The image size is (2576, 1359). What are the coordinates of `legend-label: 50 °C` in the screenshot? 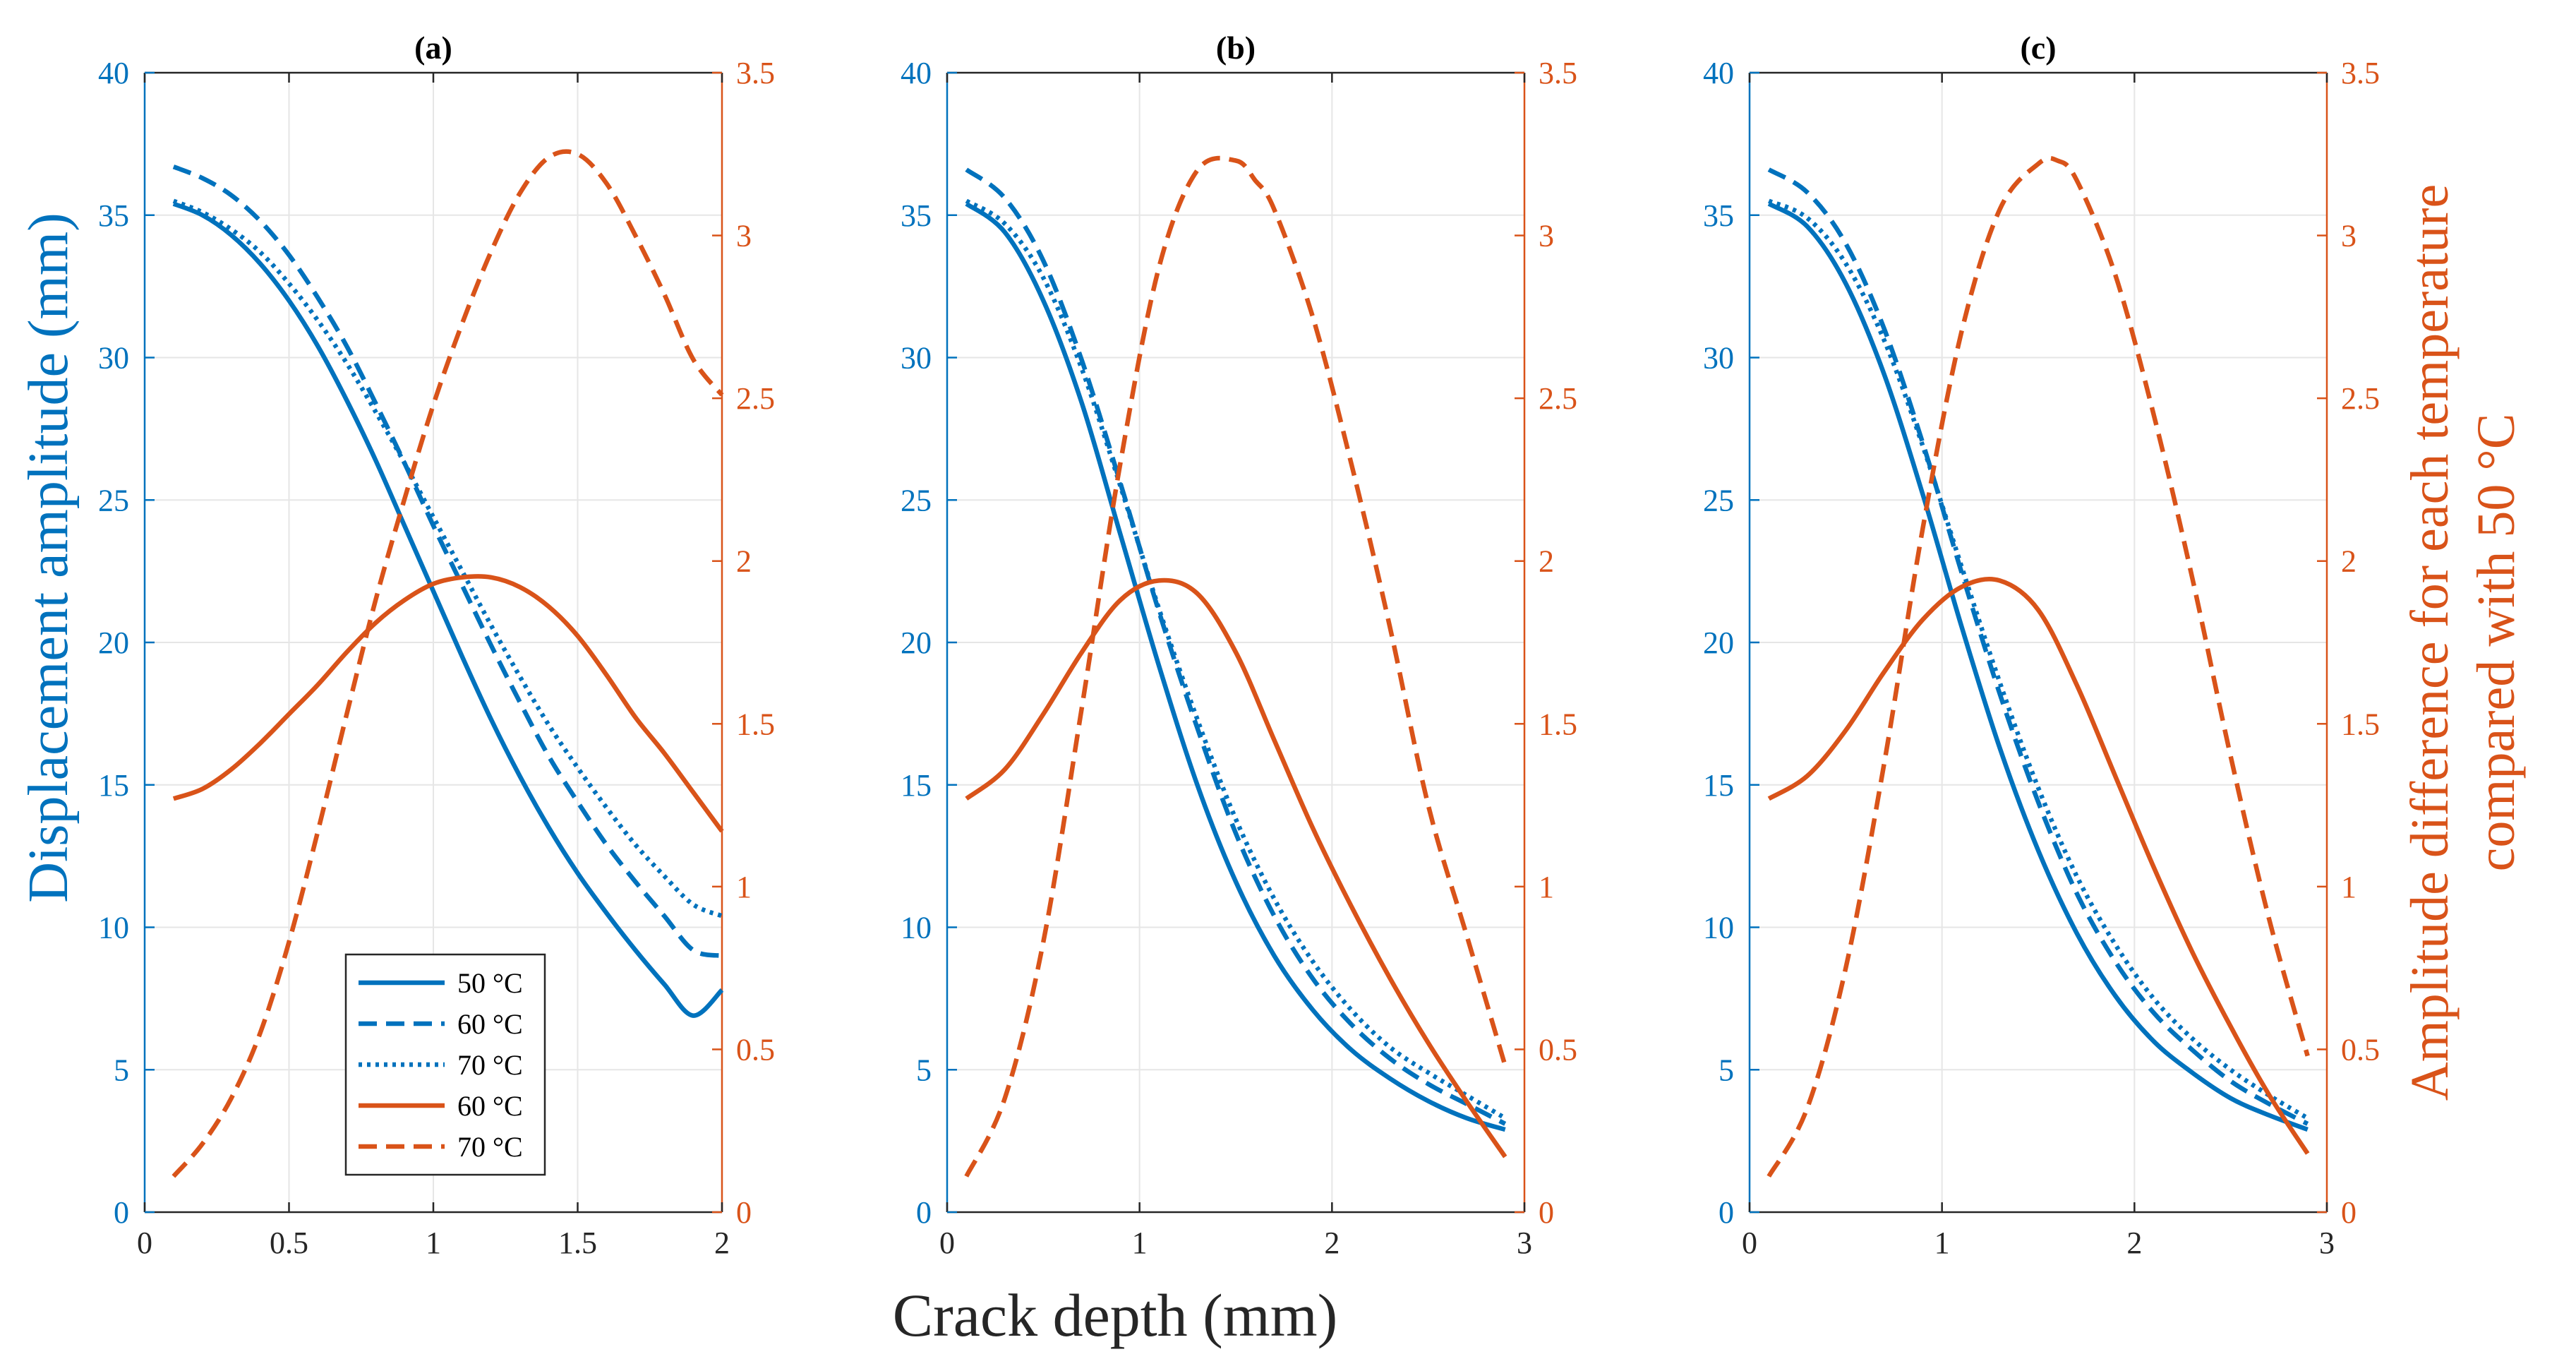 It's located at (490, 983).